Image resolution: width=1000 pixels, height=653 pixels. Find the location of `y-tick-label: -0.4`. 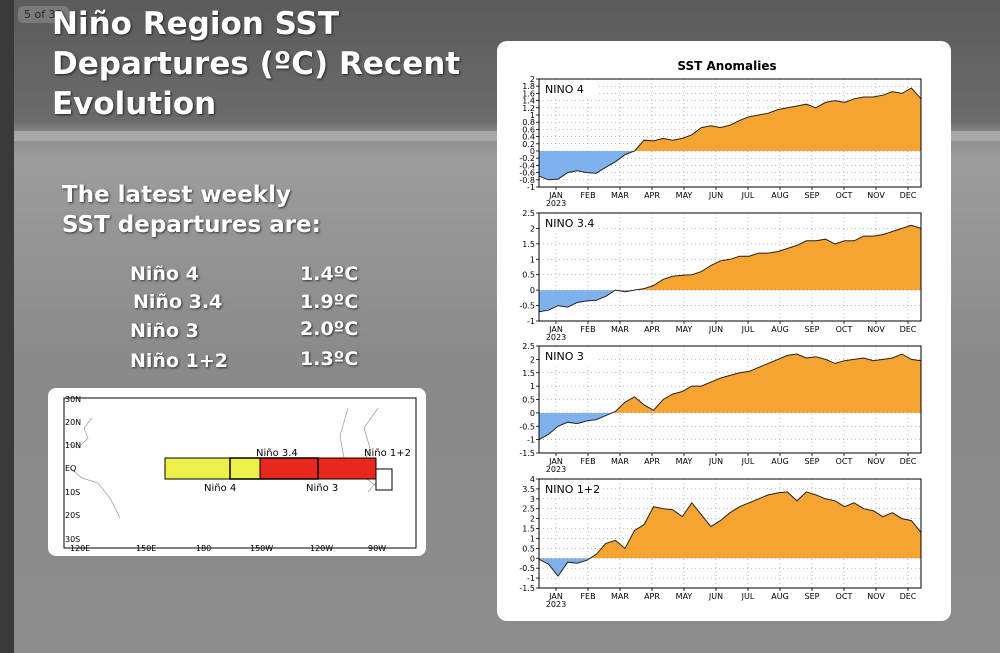

y-tick-label: -0.4 is located at coordinates (527, 165).